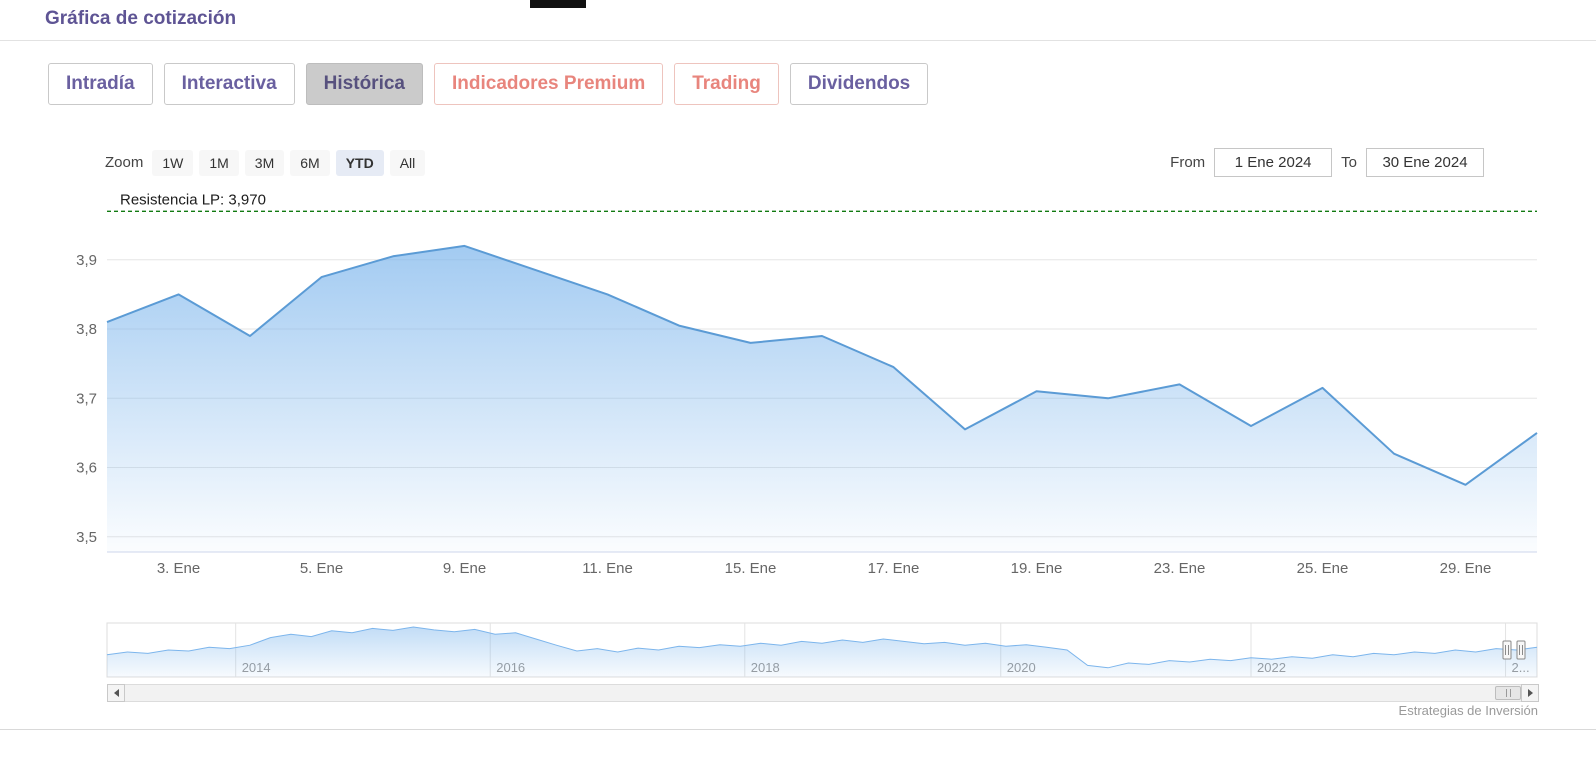 The height and width of the screenshot is (770, 1596). What do you see at coordinates (726, 84) in the screenshot?
I see `tab-trading: Trading` at bounding box center [726, 84].